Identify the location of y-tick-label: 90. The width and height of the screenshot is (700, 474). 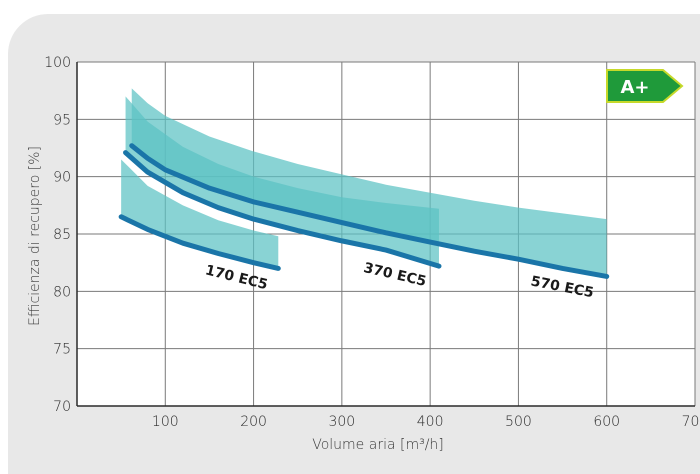
(62, 178).